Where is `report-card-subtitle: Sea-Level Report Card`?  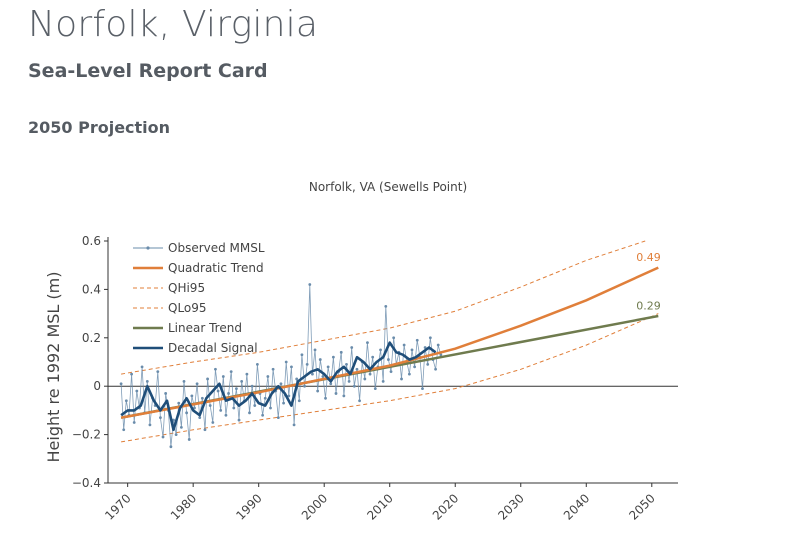
report-card-subtitle: Sea-Level Report Card is located at coordinates (148, 71).